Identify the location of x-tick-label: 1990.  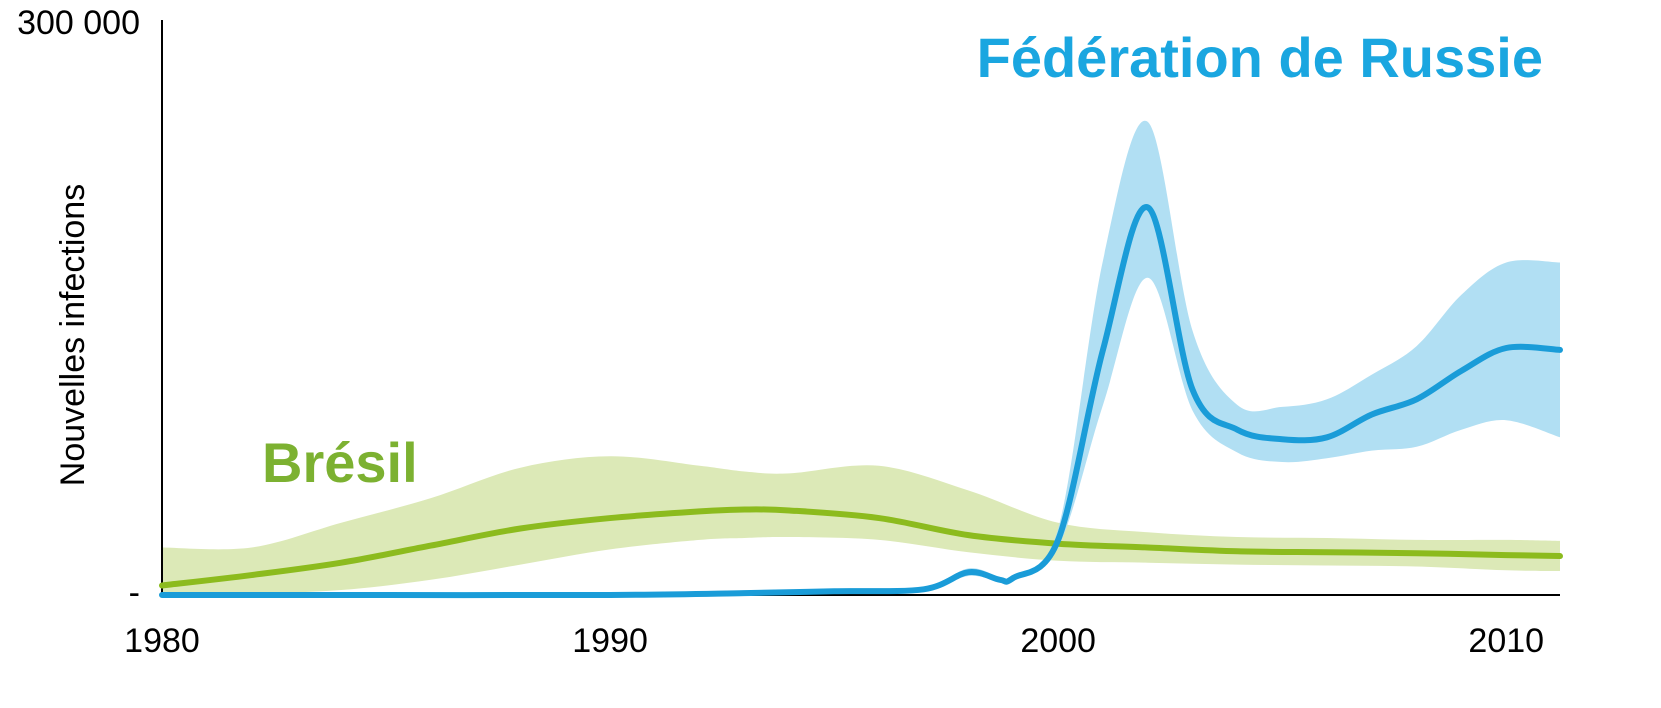
(610, 641).